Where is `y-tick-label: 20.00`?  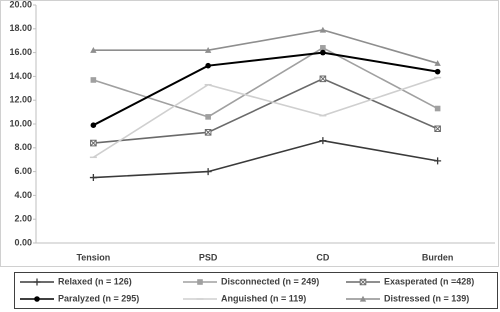
y-tick-label: 20.00 is located at coordinates (20, 4).